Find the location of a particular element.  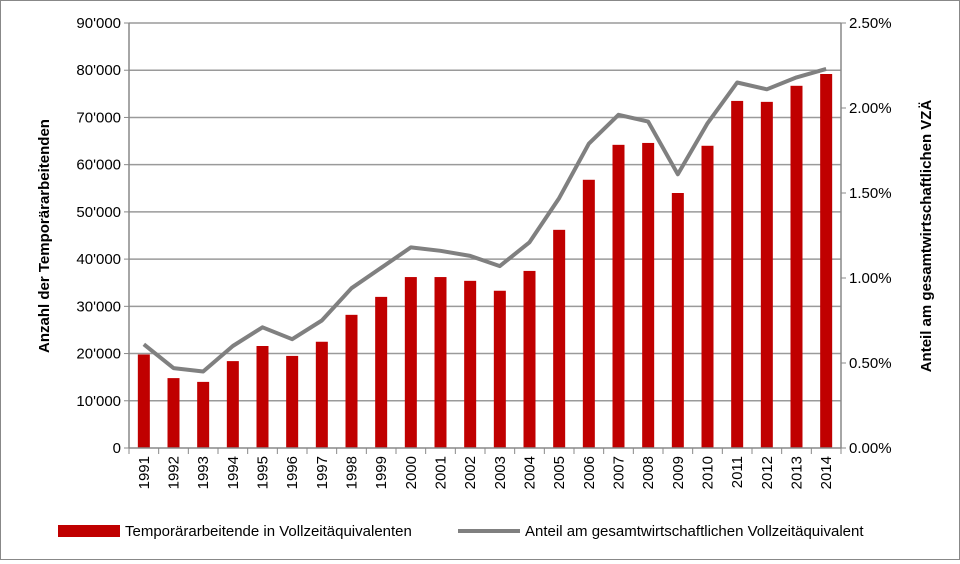

y2-tick-label: 0.00% is located at coordinates (870, 448).